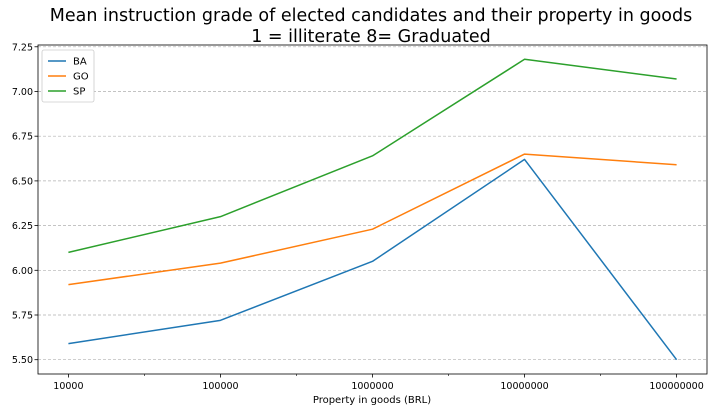 This screenshot has width=713, height=412. I want to click on legend-box, so click(68, 76).